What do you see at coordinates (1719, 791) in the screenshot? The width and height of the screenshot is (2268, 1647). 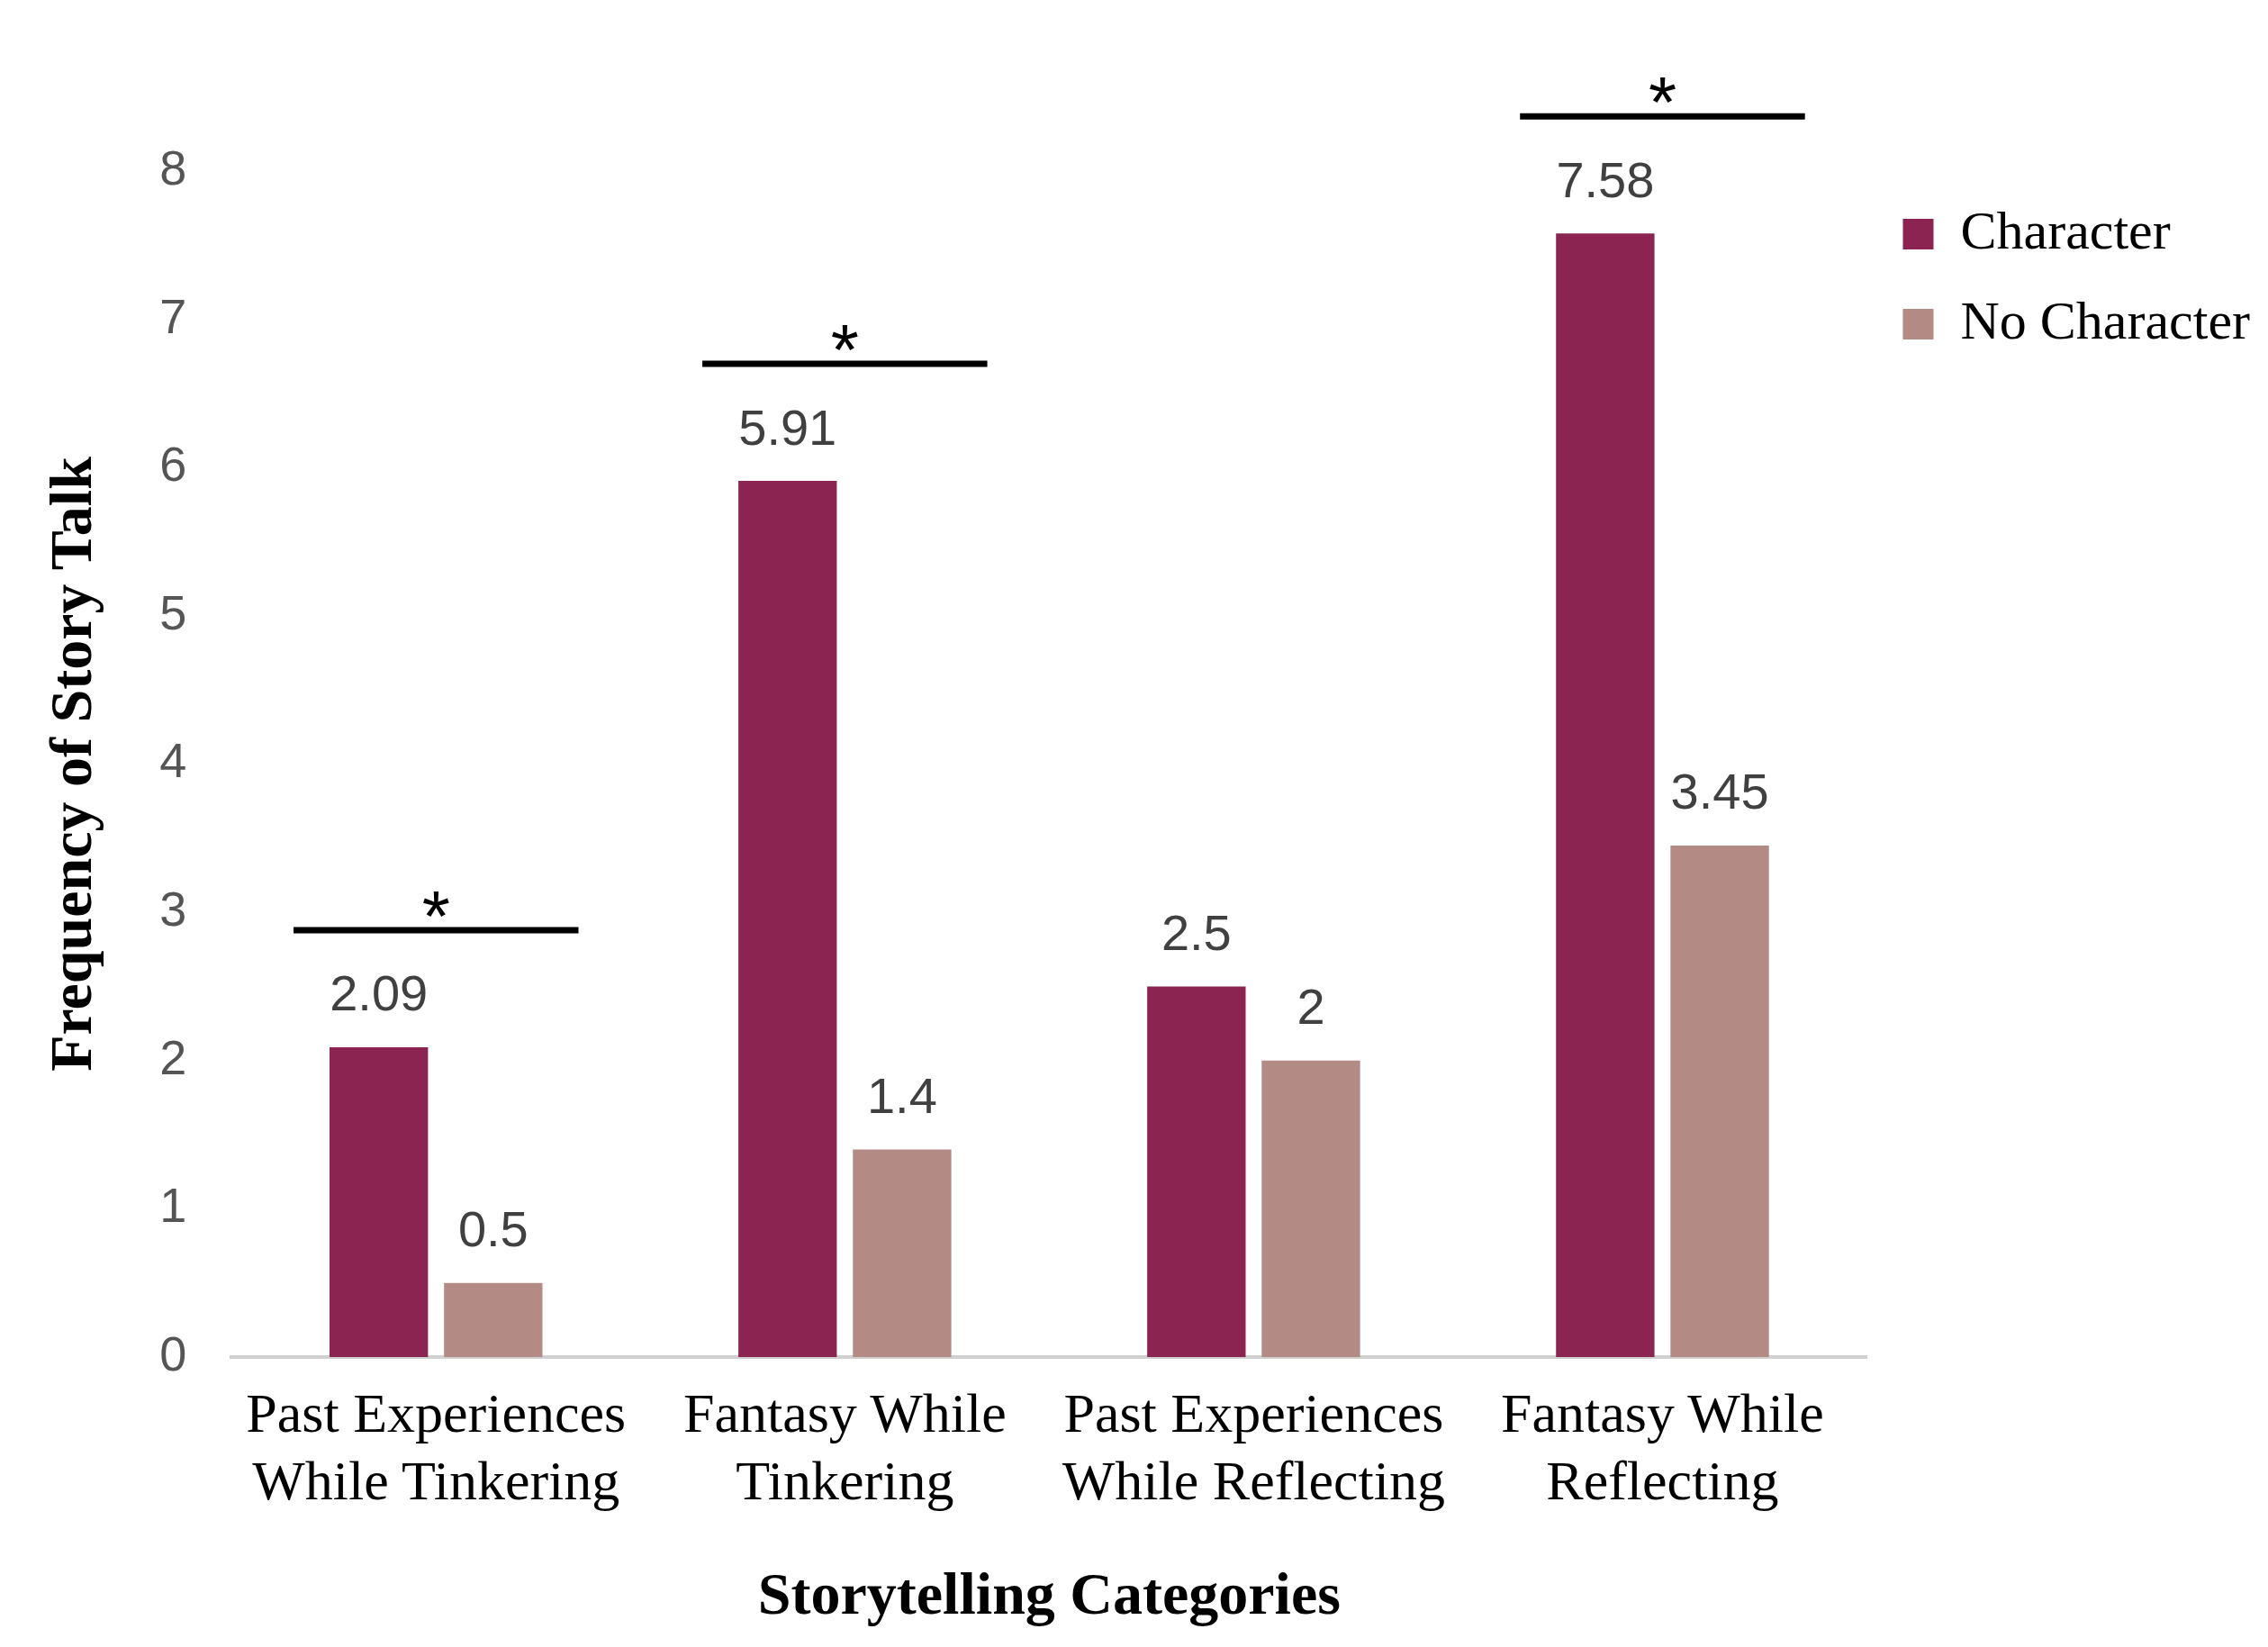 I see `data-label: 3.45` at bounding box center [1719, 791].